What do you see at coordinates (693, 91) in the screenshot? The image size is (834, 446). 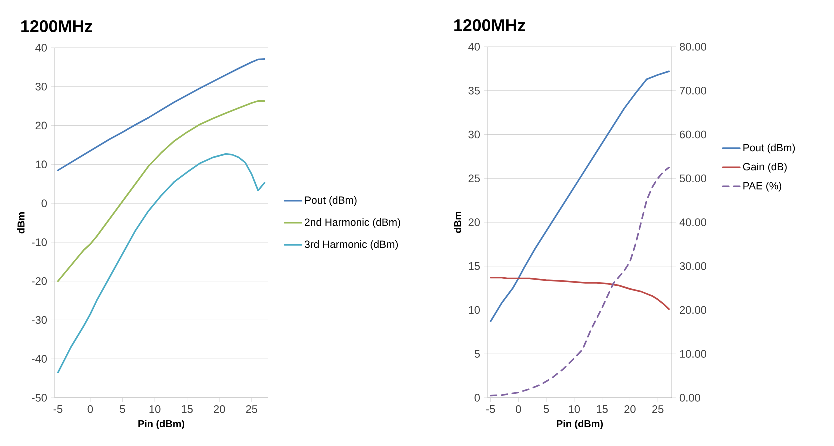 I see `y2-tick-label: 70.00` at bounding box center [693, 91].